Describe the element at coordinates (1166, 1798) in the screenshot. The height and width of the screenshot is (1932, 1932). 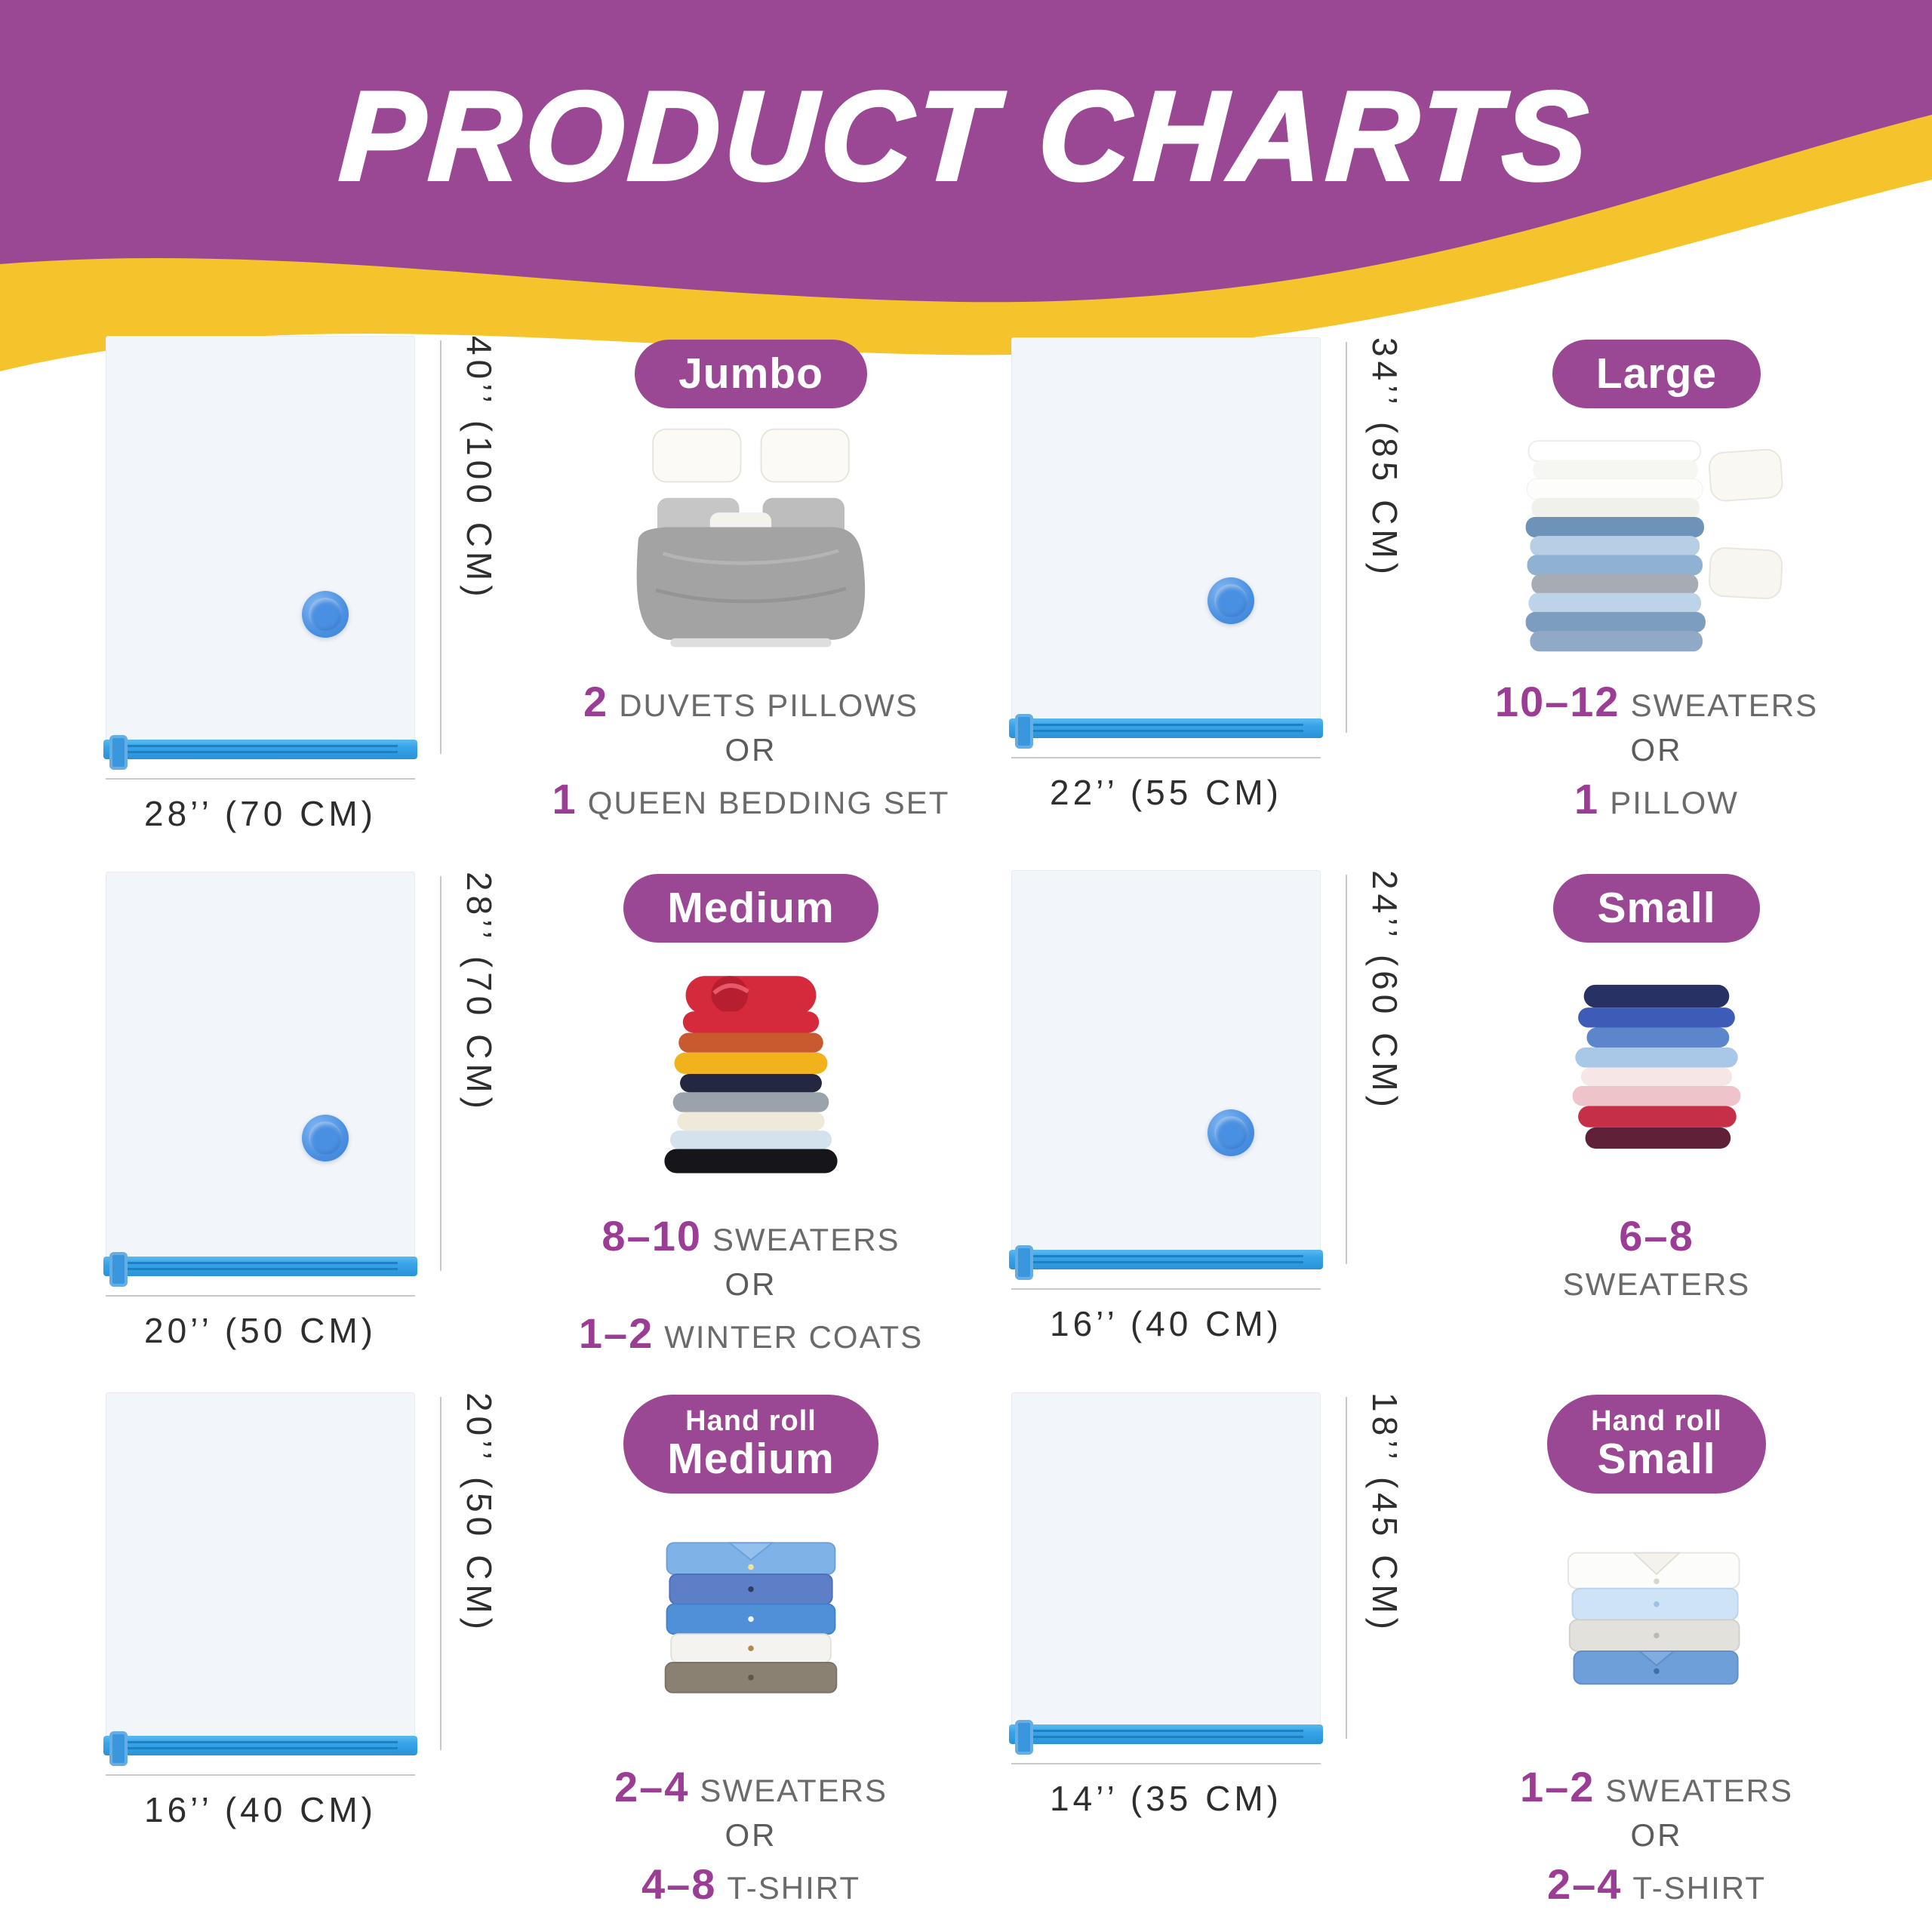
I see `width-dimension-label: 14’’ (35 CM)` at that location.